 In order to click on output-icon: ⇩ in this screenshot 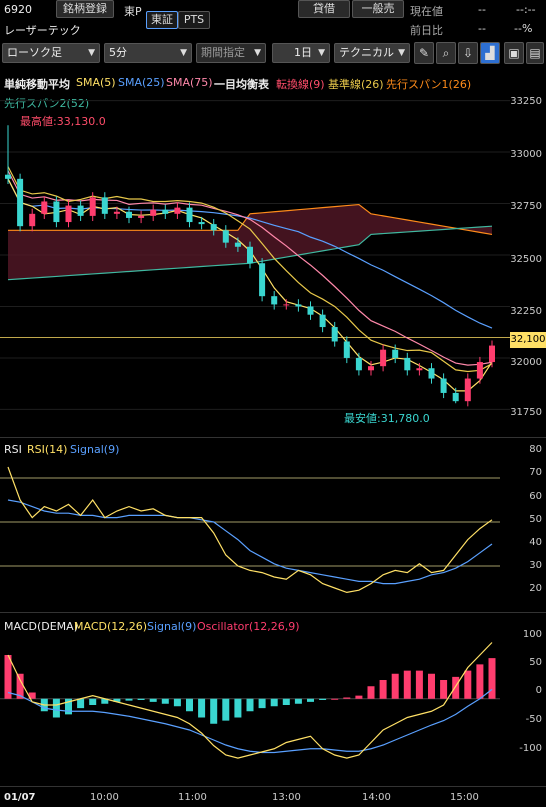, I will do `click(468, 53)`.